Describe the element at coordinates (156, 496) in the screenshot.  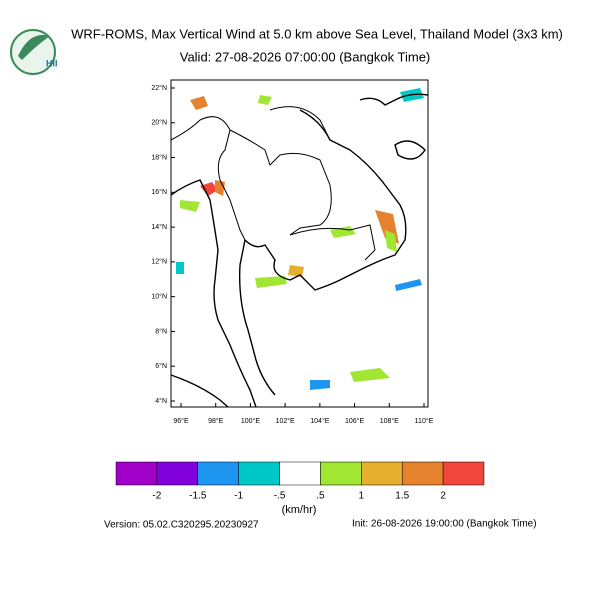
I see `colorbar-label: -2` at that location.